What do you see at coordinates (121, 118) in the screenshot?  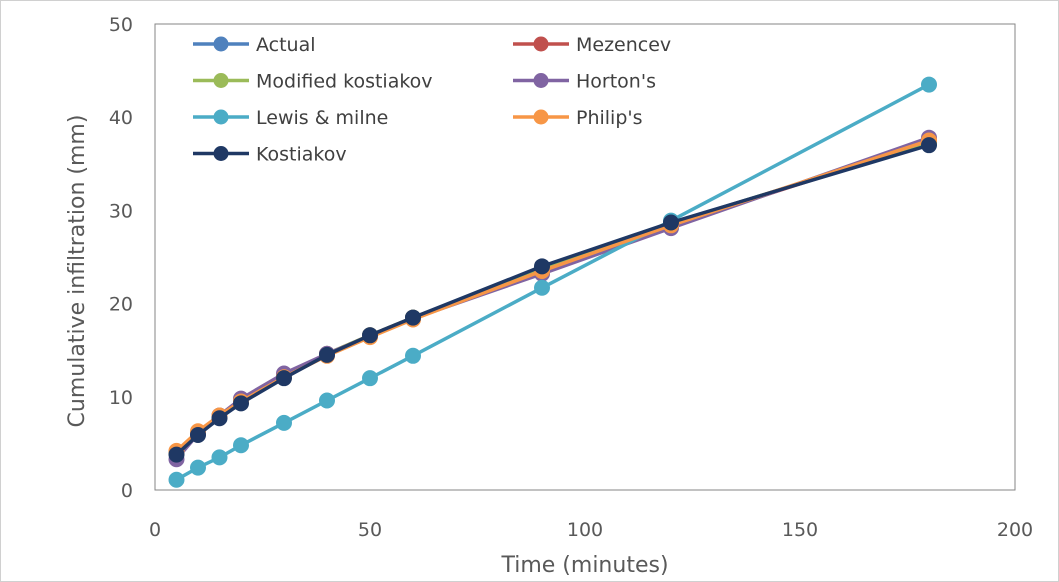 I see `y-tick-label: 40` at bounding box center [121, 118].